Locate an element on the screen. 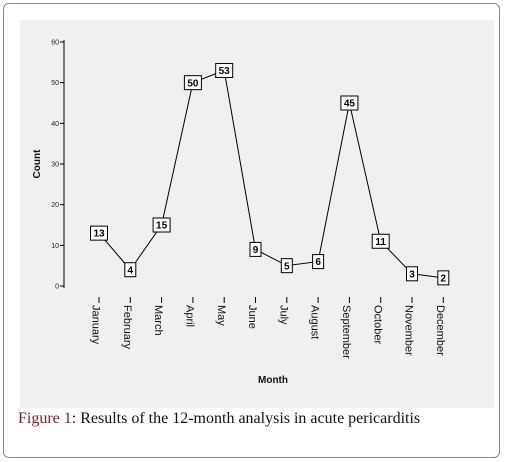 The height and width of the screenshot is (462, 506). y-tick-label: 30 is located at coordinates (55, 165).